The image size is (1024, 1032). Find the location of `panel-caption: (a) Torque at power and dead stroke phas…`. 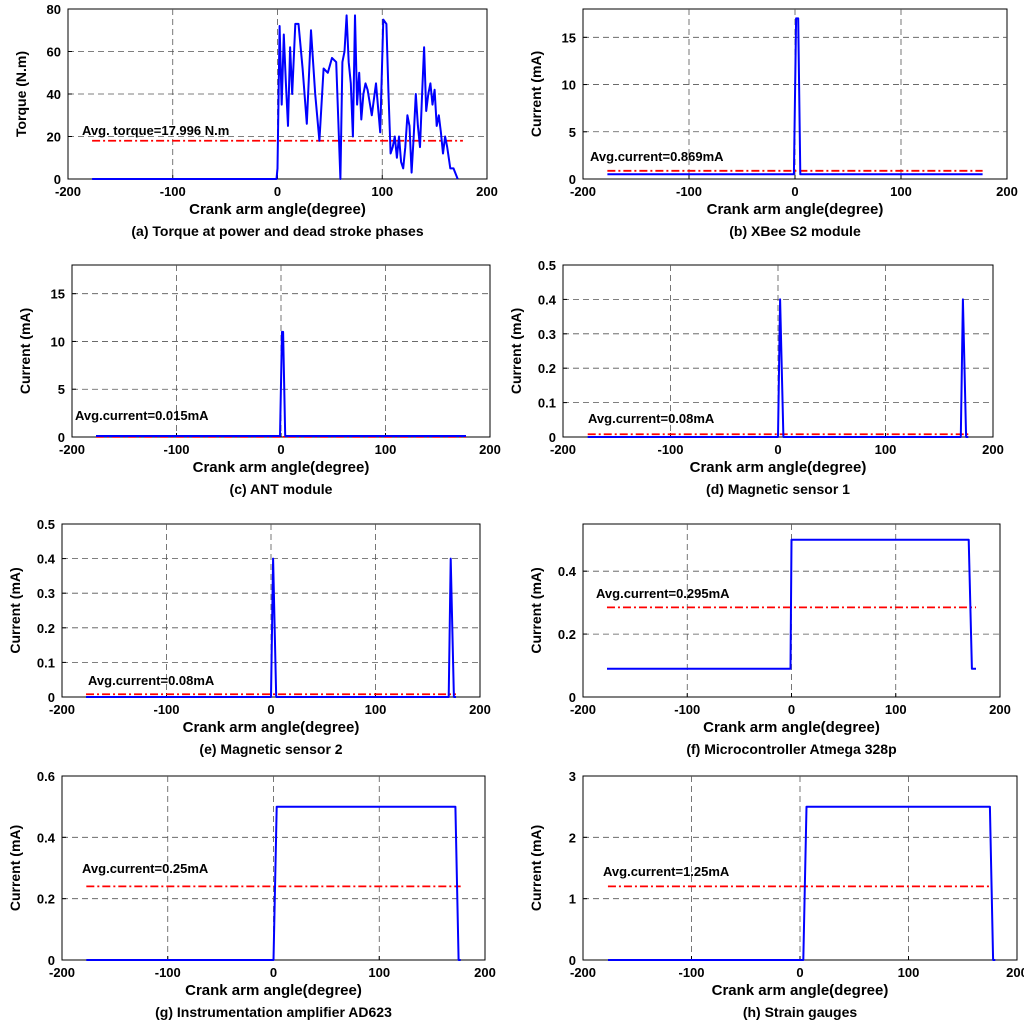

panel-caption: (a) Torque at power and dead stroke phas… is located at coordinates (277, 231).